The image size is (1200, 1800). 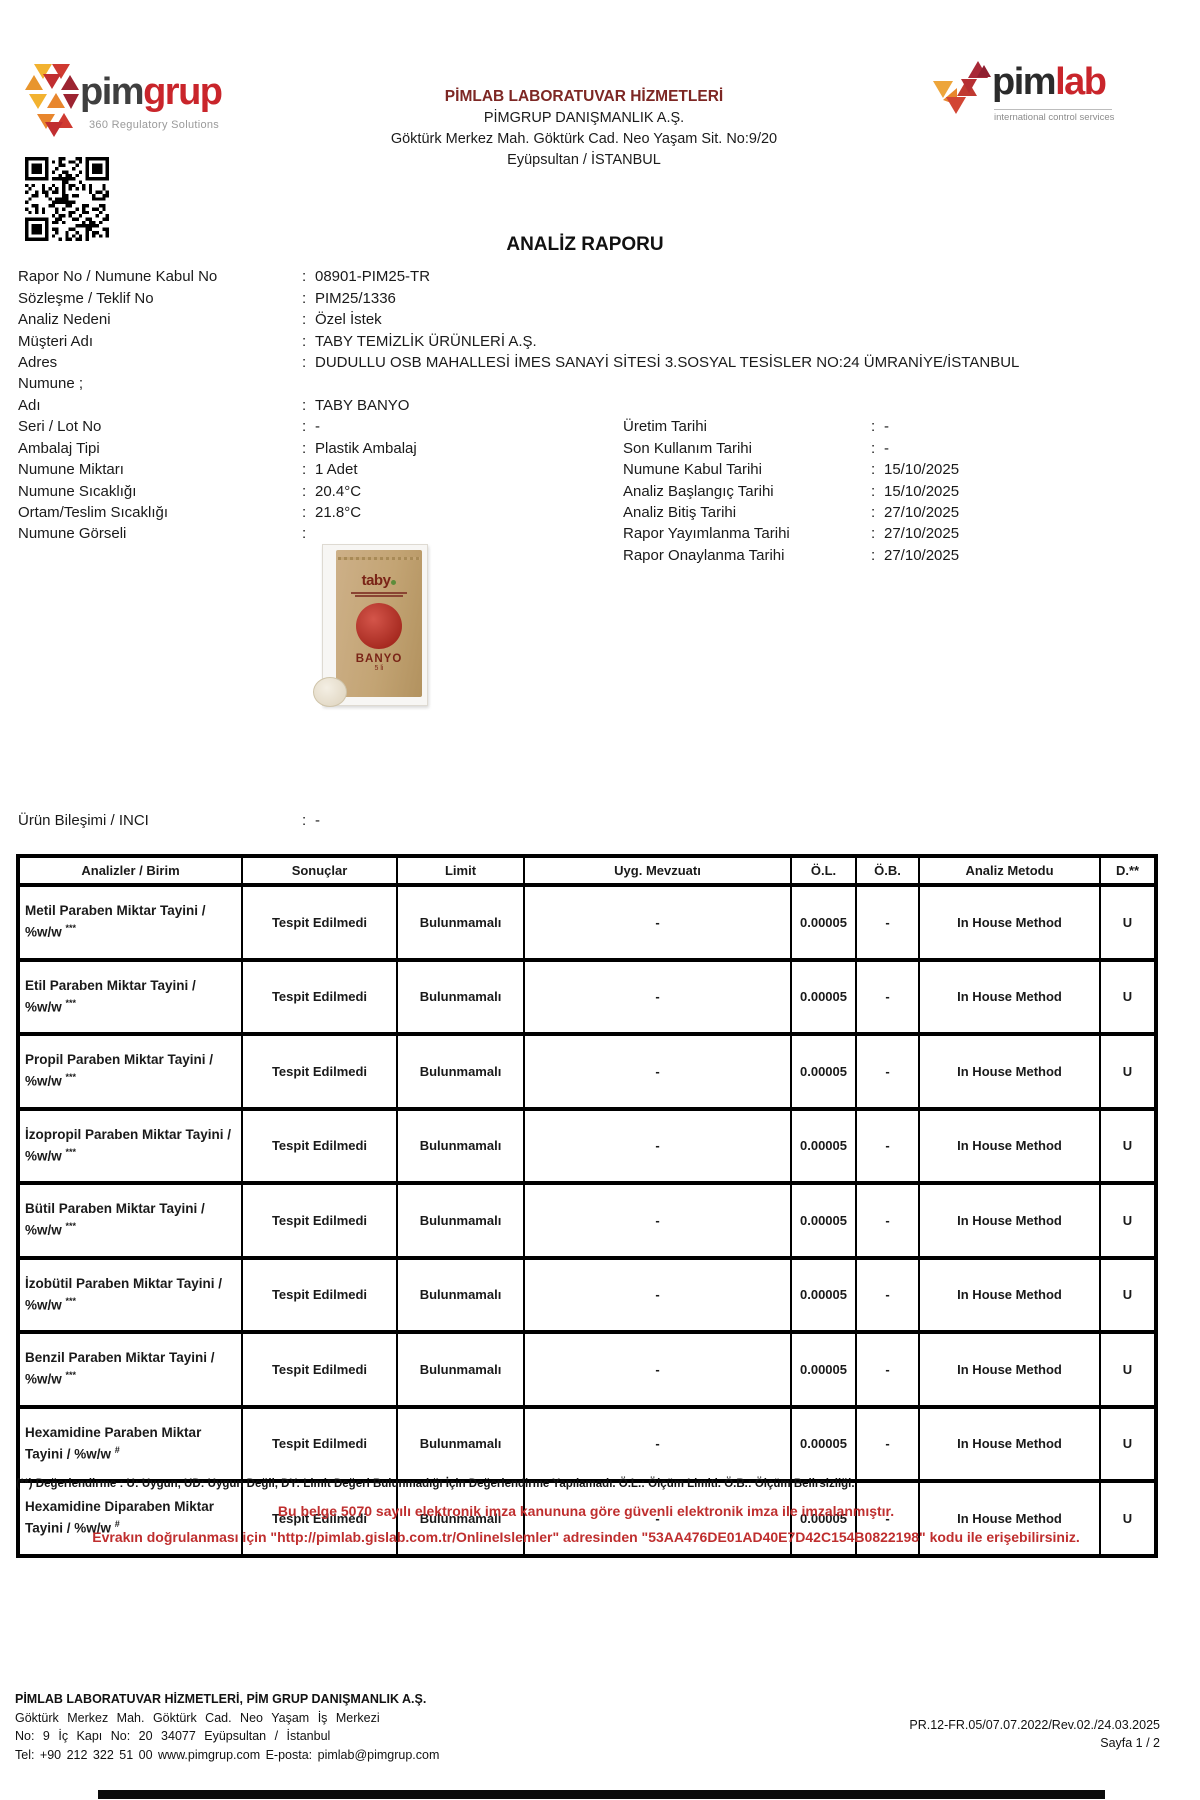 I want to click on info-value: 15/10/2025, so click(x=922, y=470).